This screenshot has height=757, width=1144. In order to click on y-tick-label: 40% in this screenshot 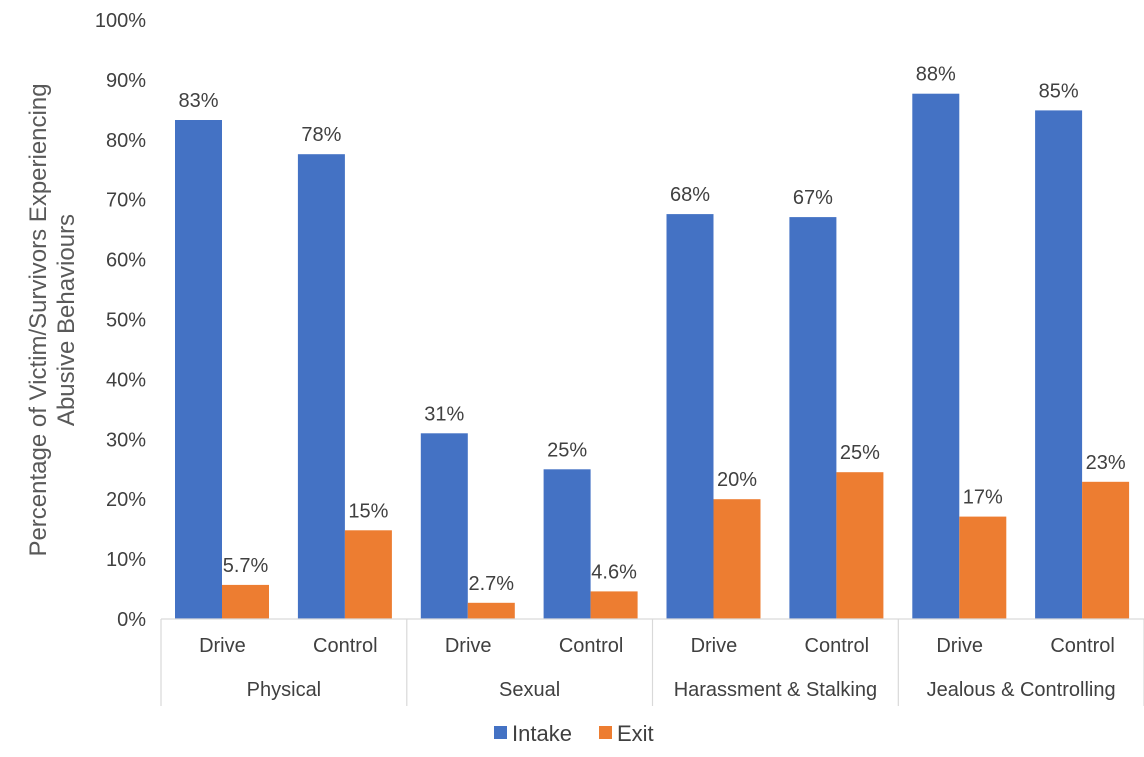, I will do `click(126, 380)`.